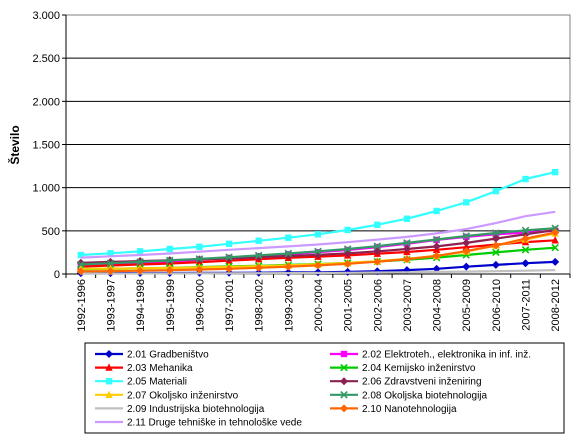  Describe the element at coordinates (160, 368) in the screenshot. I see `legend-label: 2.03 Mehanika` at that location.